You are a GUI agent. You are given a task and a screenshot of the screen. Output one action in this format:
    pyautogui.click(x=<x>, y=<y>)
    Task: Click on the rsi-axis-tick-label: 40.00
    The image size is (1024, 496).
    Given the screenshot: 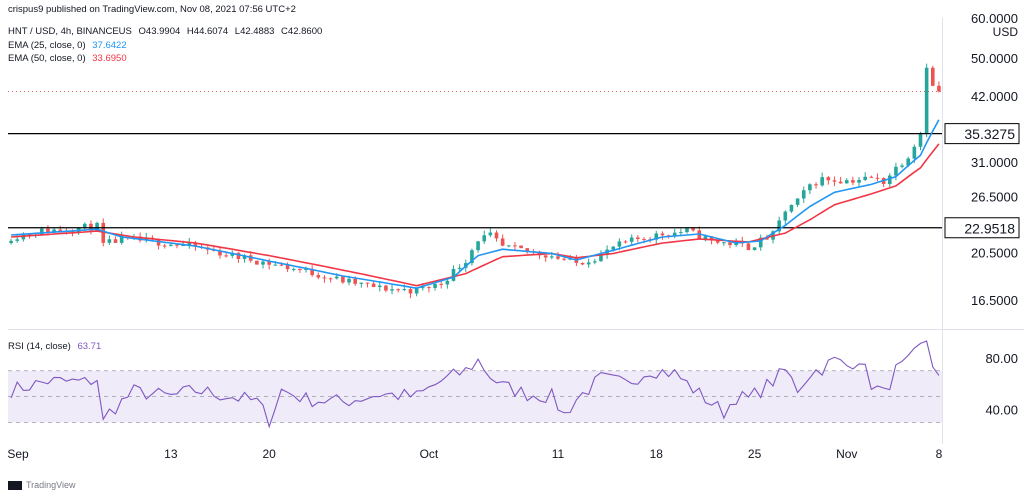 What is the action you would take?
    pyautogui.click(x=1001, y=410)
    